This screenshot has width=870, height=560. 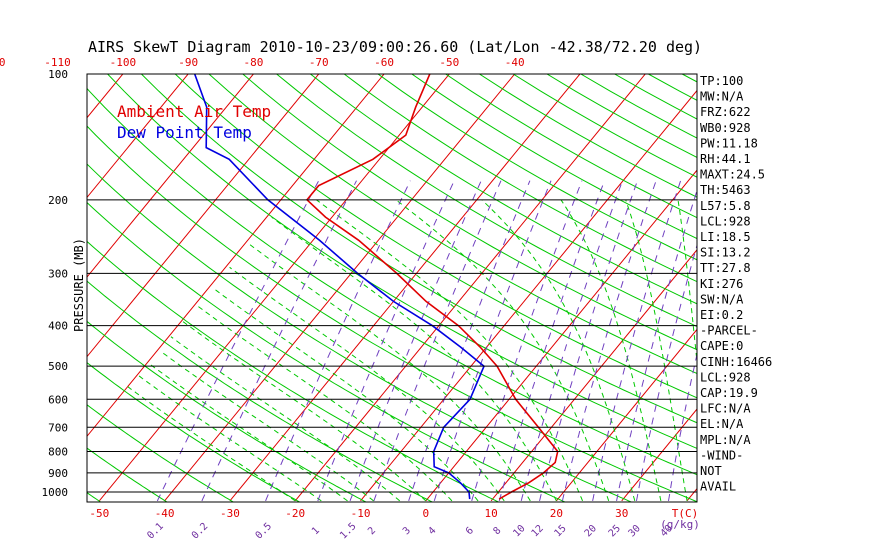 I want to click on index-entry: SW:N/A, so click(x=722, y=299).